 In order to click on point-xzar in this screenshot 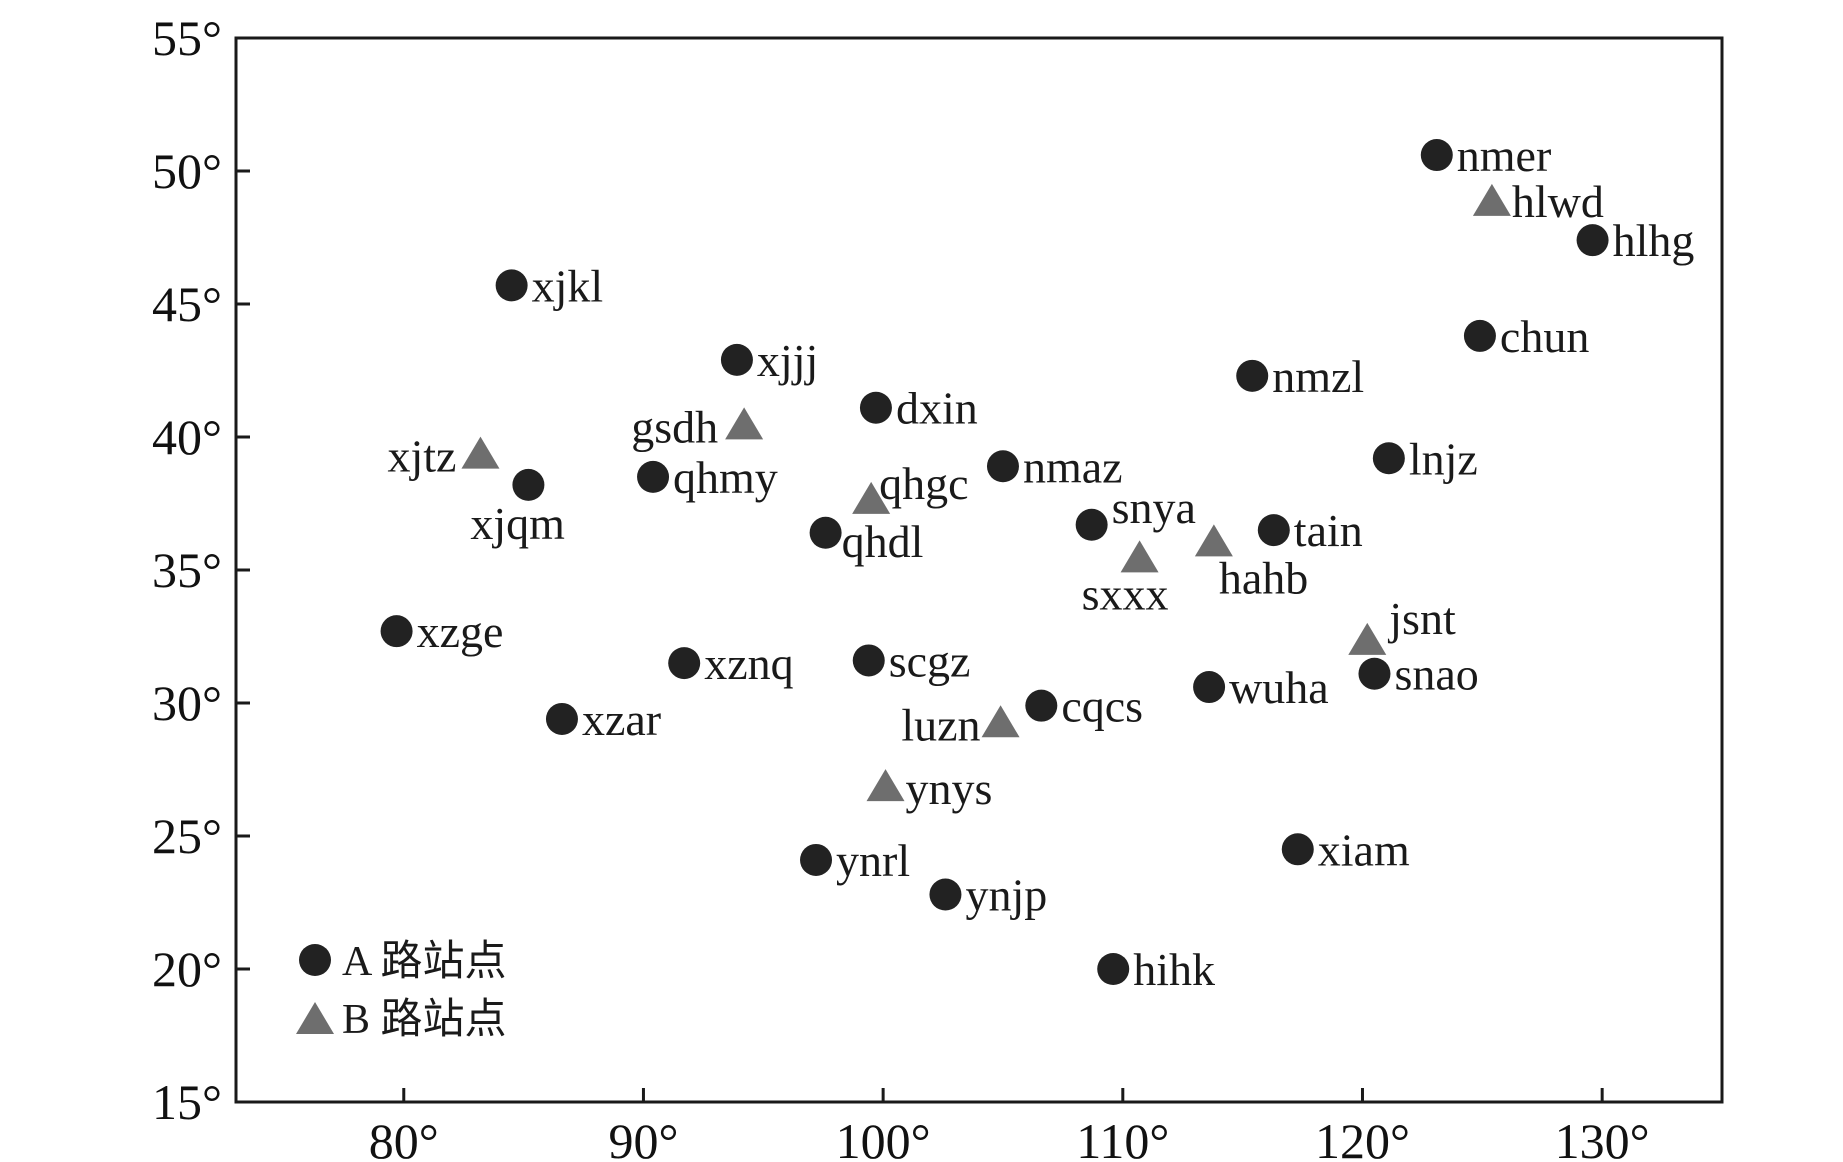, I will do `click(561, 718)`.